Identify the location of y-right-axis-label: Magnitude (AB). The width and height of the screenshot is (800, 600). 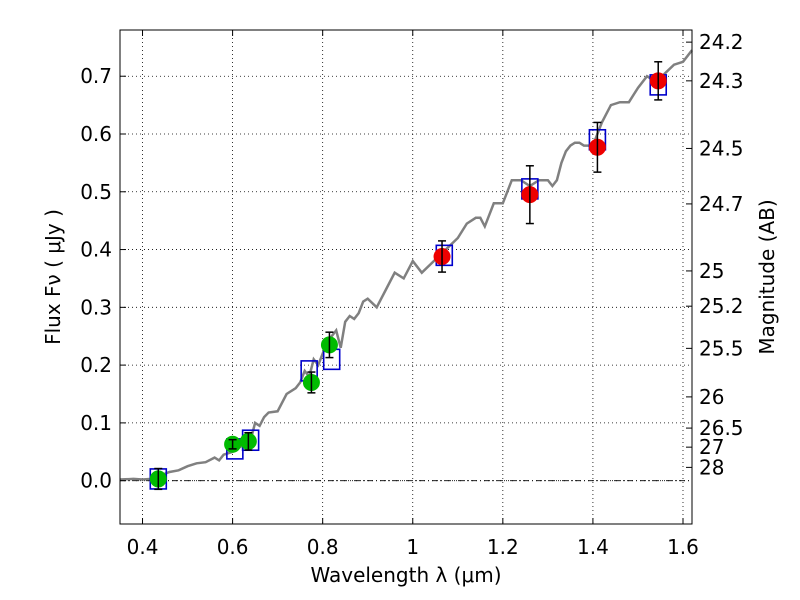
(767, 276).